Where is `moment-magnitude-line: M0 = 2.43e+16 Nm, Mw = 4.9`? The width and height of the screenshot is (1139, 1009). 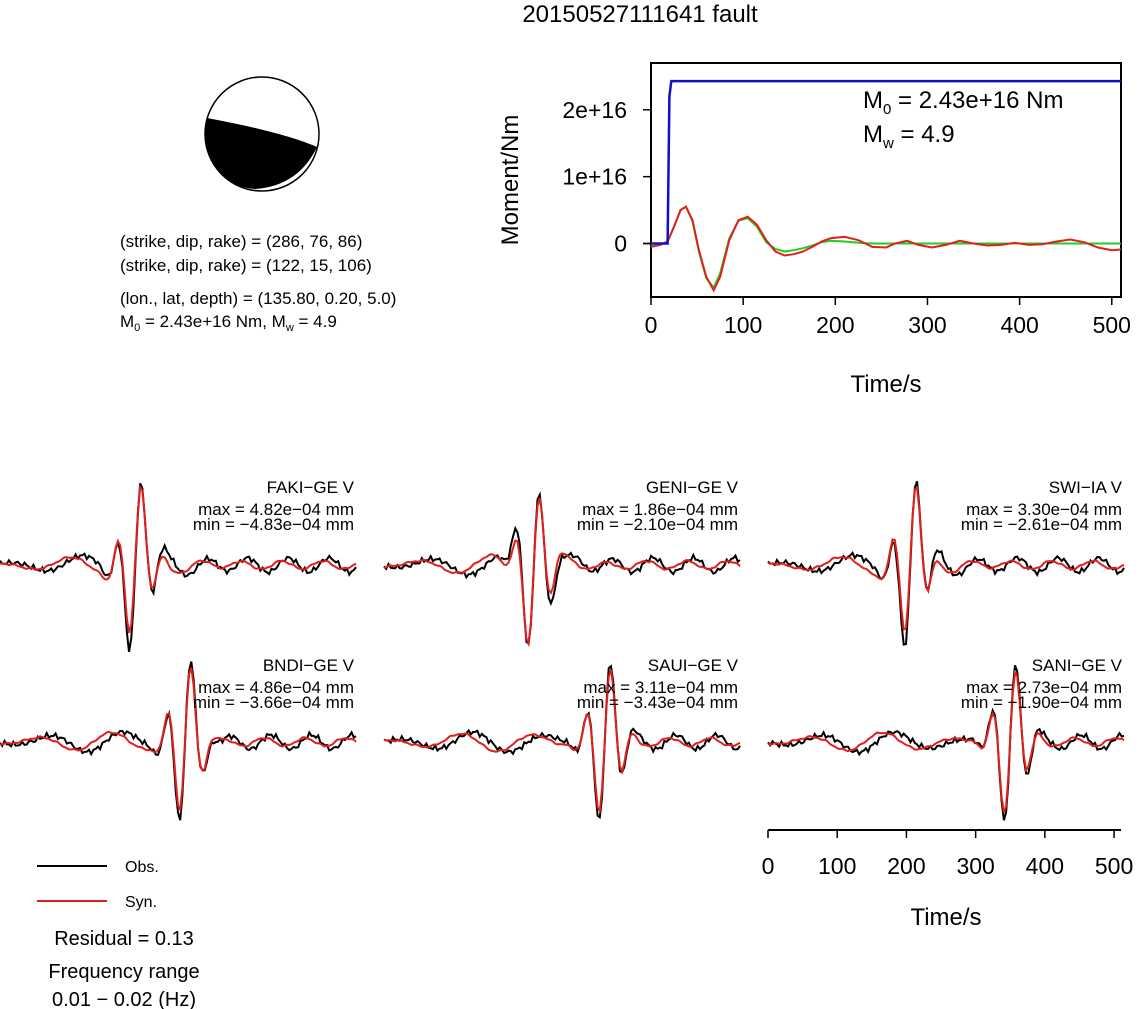 moment-magnitude-line: M0 = 2.43e+16 Nm, Mw = 4.9 is located at coordinates (228, 323).